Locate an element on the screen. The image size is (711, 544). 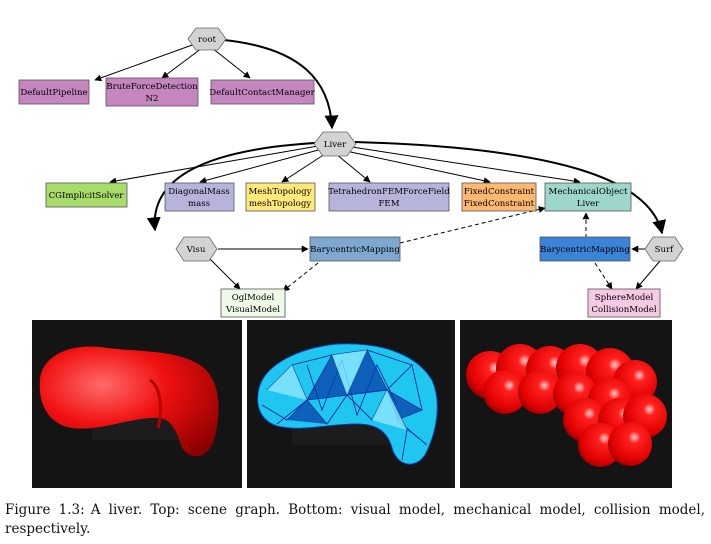
node-barycentric-surf: BarycentricMapping is located at coordinates (585, 249).